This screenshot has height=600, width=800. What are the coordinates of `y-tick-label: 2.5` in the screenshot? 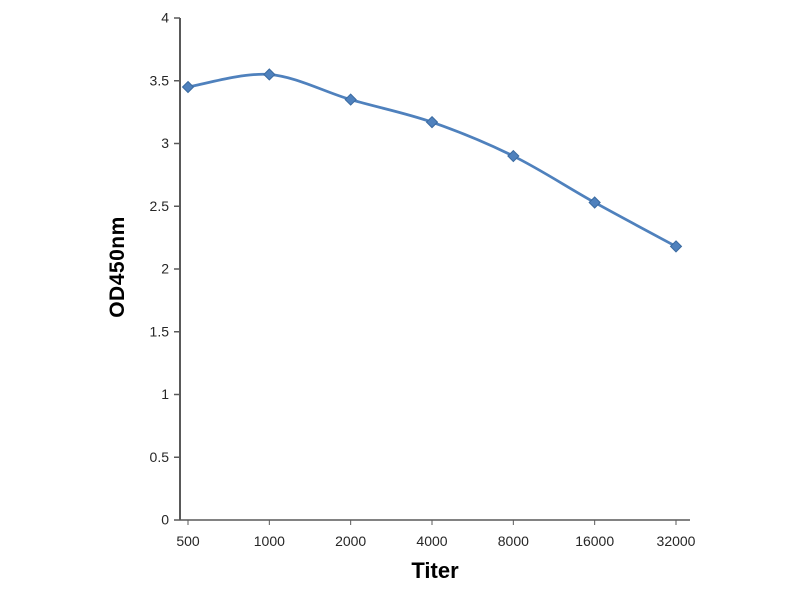 It's located at (160, 206).